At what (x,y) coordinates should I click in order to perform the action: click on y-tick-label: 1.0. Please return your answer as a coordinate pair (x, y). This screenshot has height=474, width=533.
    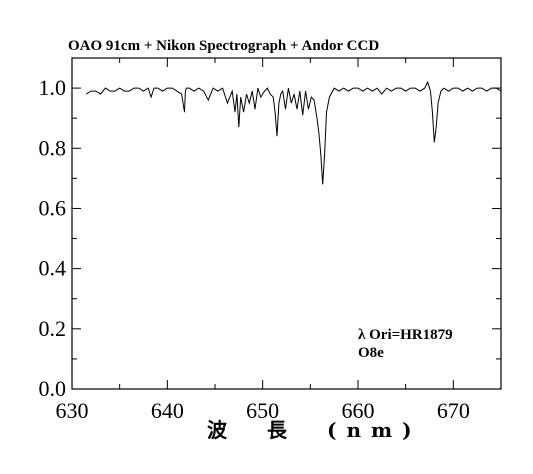
    Looking at the image, I should click on (53, 87).